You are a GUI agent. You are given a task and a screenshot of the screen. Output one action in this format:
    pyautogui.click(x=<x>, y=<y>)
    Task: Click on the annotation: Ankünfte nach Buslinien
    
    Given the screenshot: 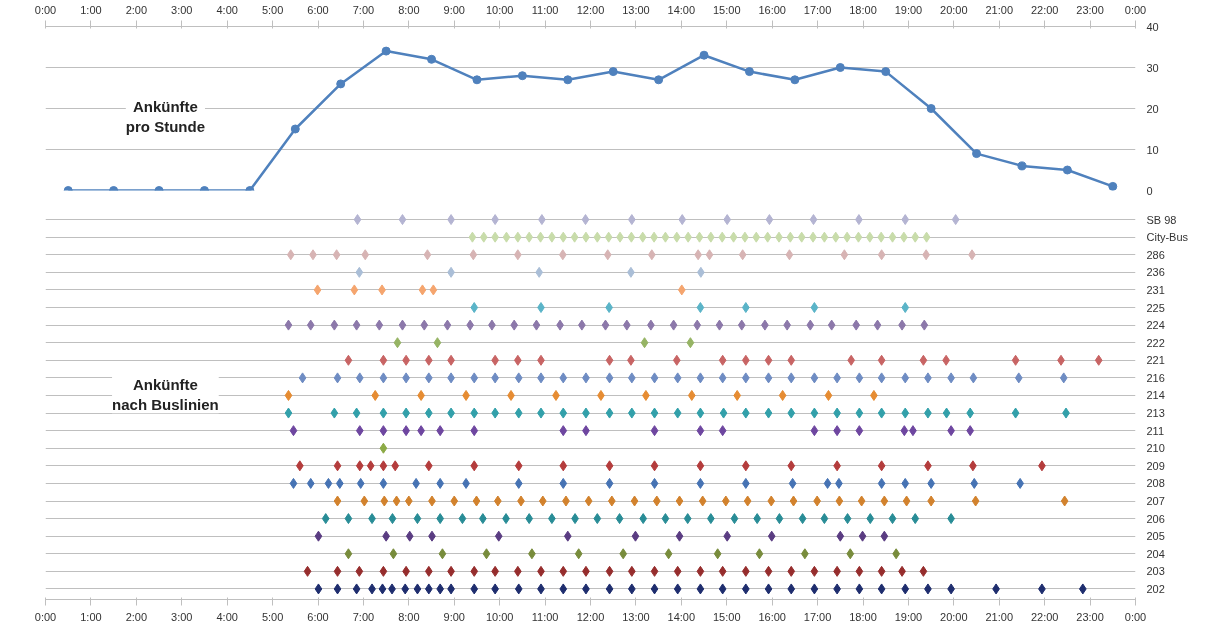 What is the action you would take?
    pyautogui.click(x=165, y=394)
    